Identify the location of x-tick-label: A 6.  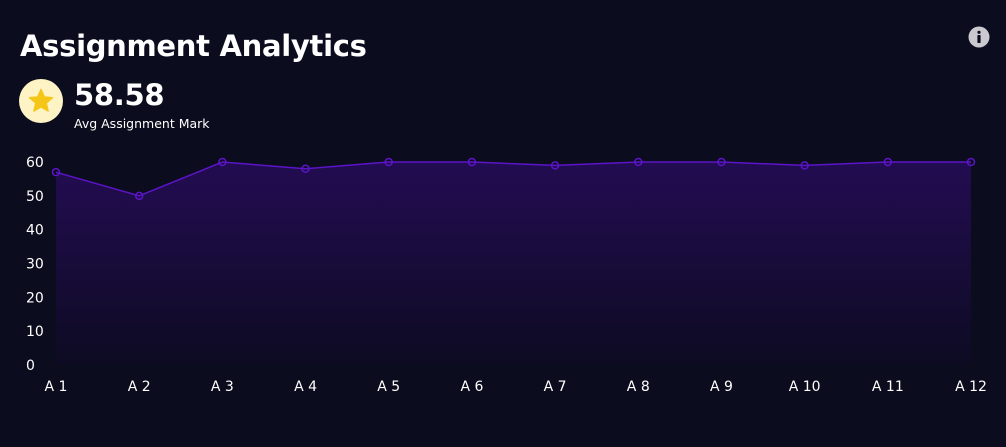
(471, 387).